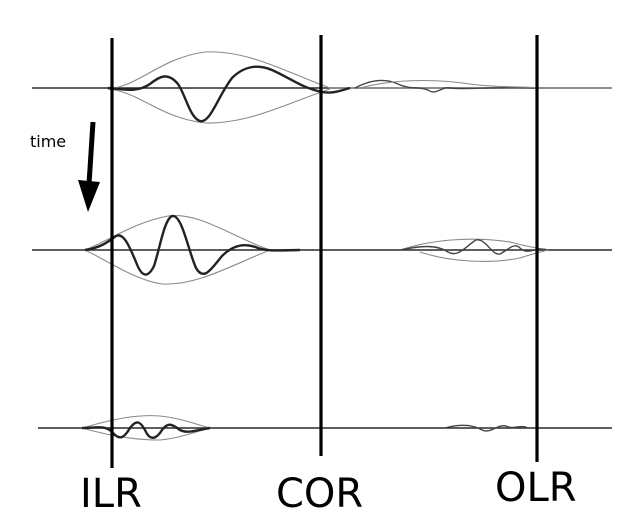  I want to click on time-arrow, so click(89, 166).